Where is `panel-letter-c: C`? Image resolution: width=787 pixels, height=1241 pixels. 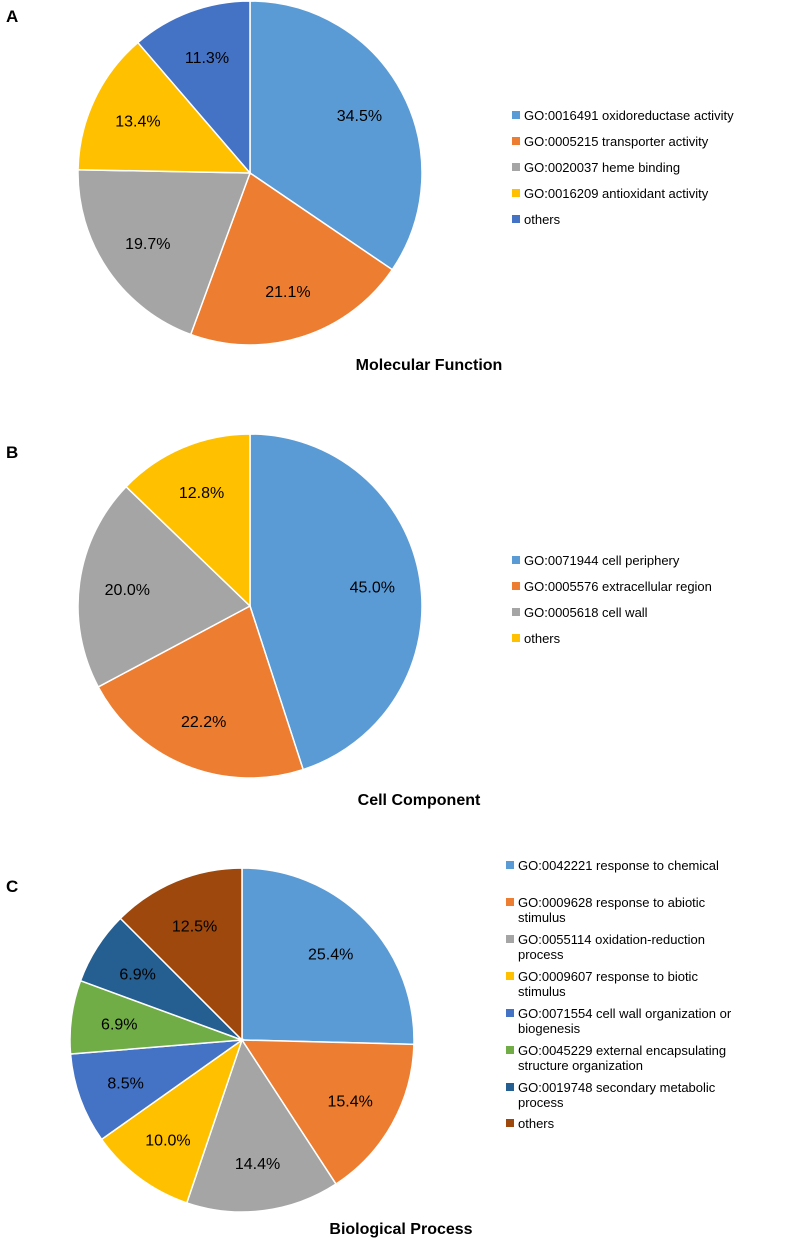 panel-letter-c: C is located at coordinates (12, 886).